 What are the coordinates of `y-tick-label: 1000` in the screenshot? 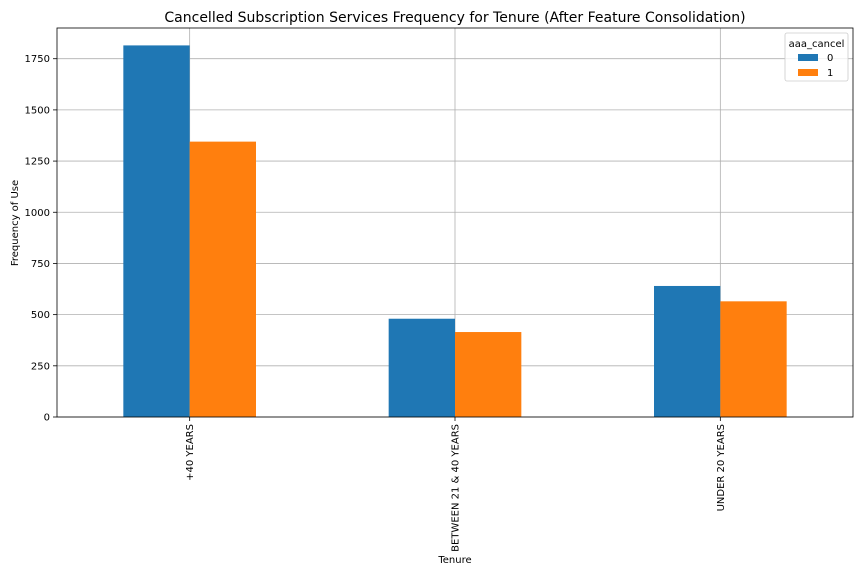 It's located at (37, 213).